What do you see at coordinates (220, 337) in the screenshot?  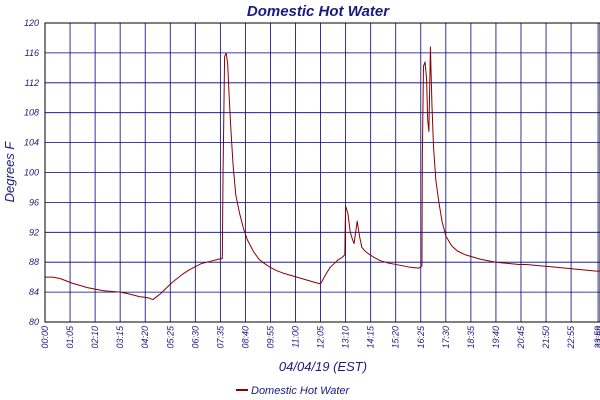 I see `x-tick-label: 07:35` at bounding box center [220, 337].